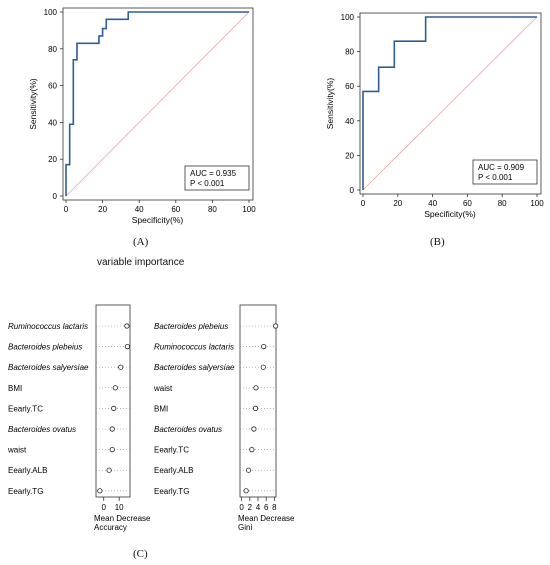 This screenshot has width=550, height=565. Describe the element at coordinates (349, 52) in the screenshot. I see `chart-b-y-tick-label: 80` at that location.